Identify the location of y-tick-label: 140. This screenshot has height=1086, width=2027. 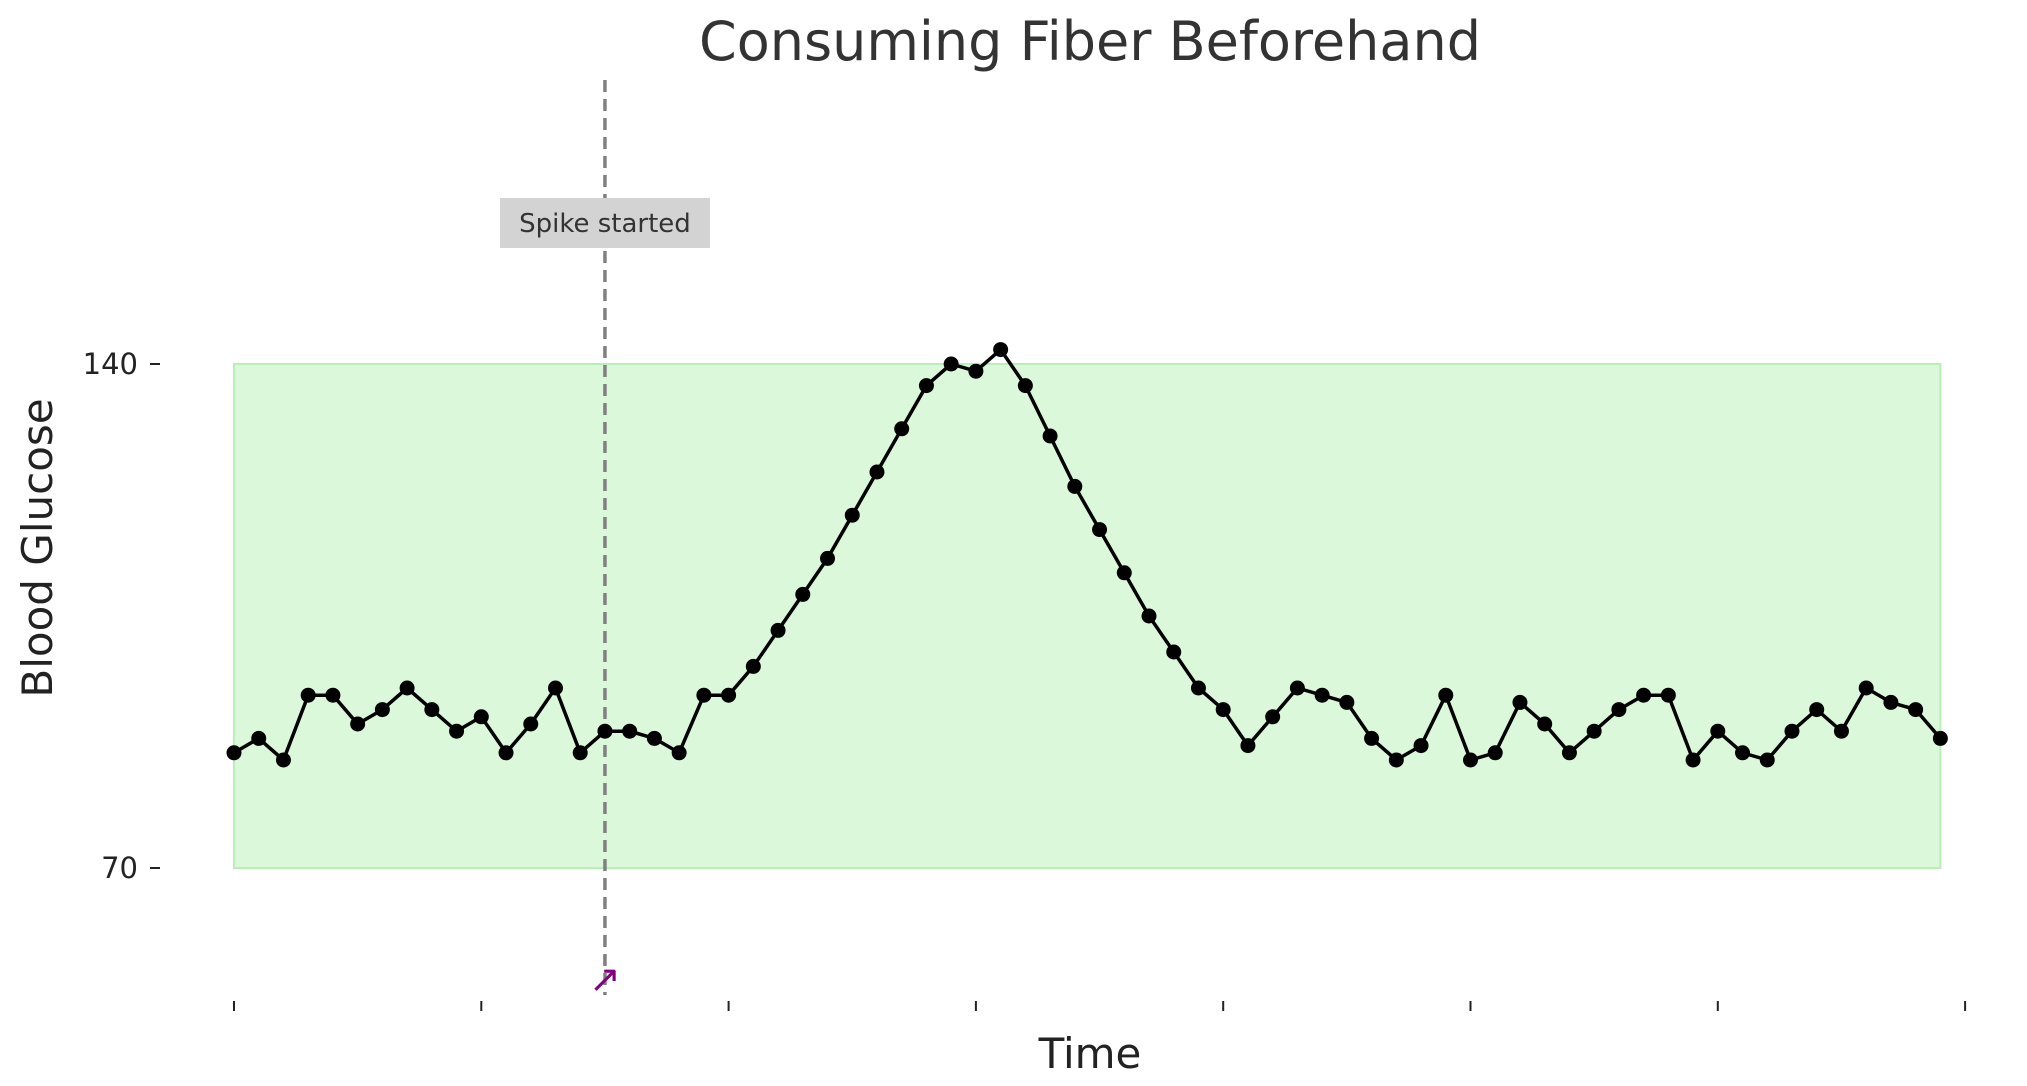
(110, 364).